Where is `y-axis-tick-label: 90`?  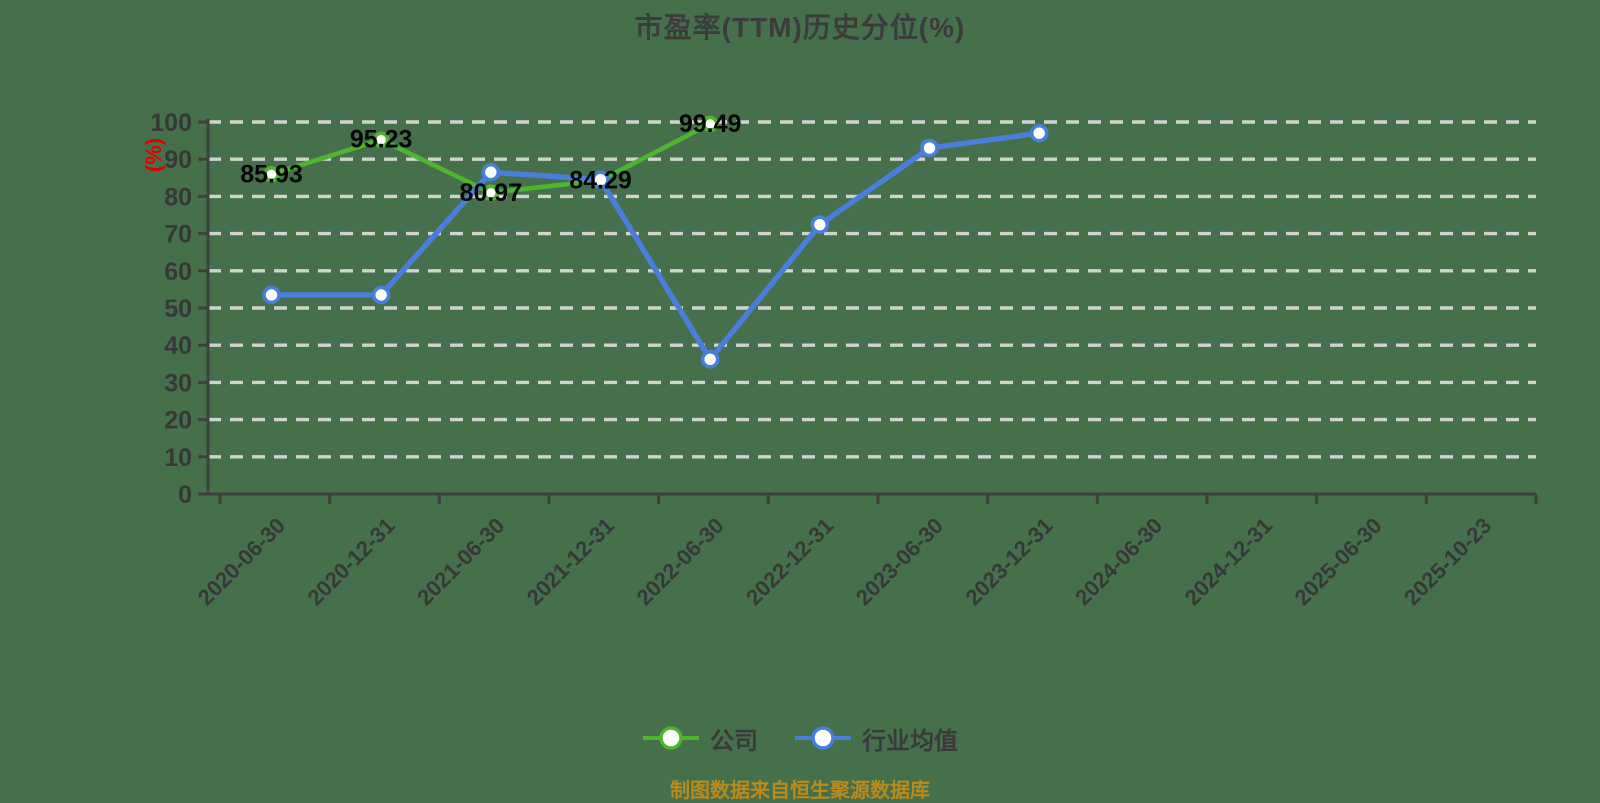 y-axis-tick-label: 90 is located at coordinates (178, 160).